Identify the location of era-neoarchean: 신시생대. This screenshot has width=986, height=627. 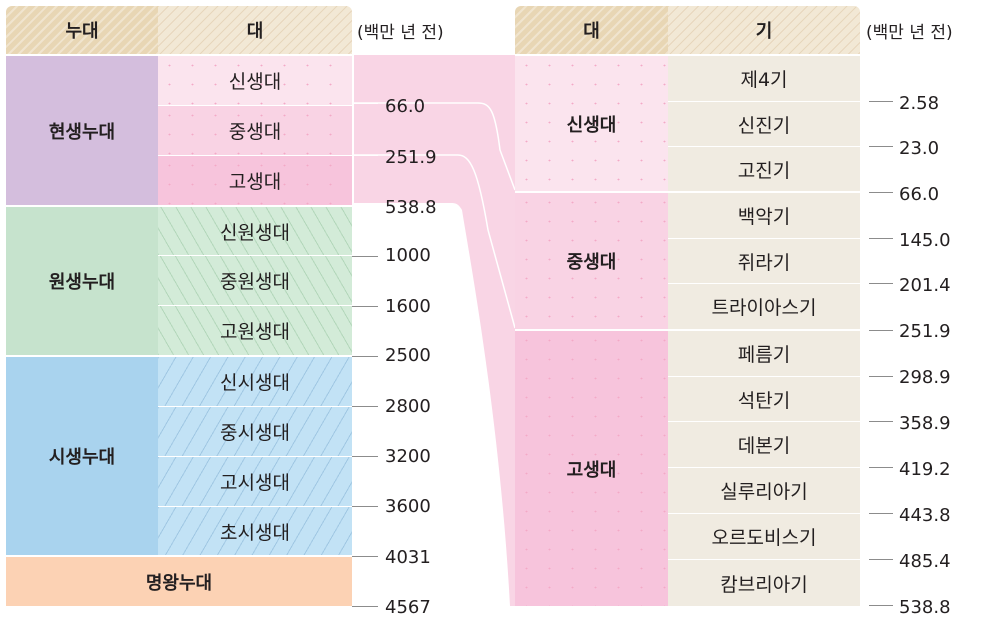
(255, 381).